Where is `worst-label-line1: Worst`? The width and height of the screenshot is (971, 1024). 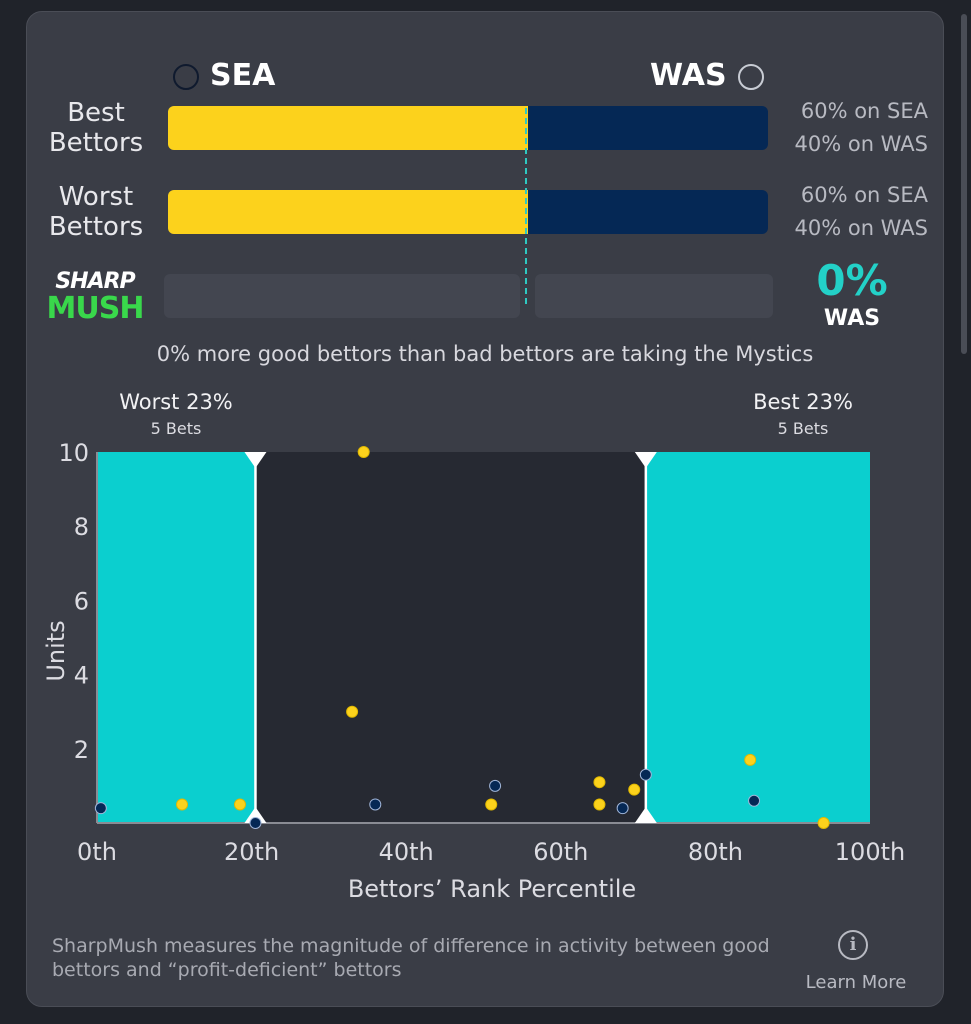 worst-label-line1: Worst is located at coordinates (96, 197).